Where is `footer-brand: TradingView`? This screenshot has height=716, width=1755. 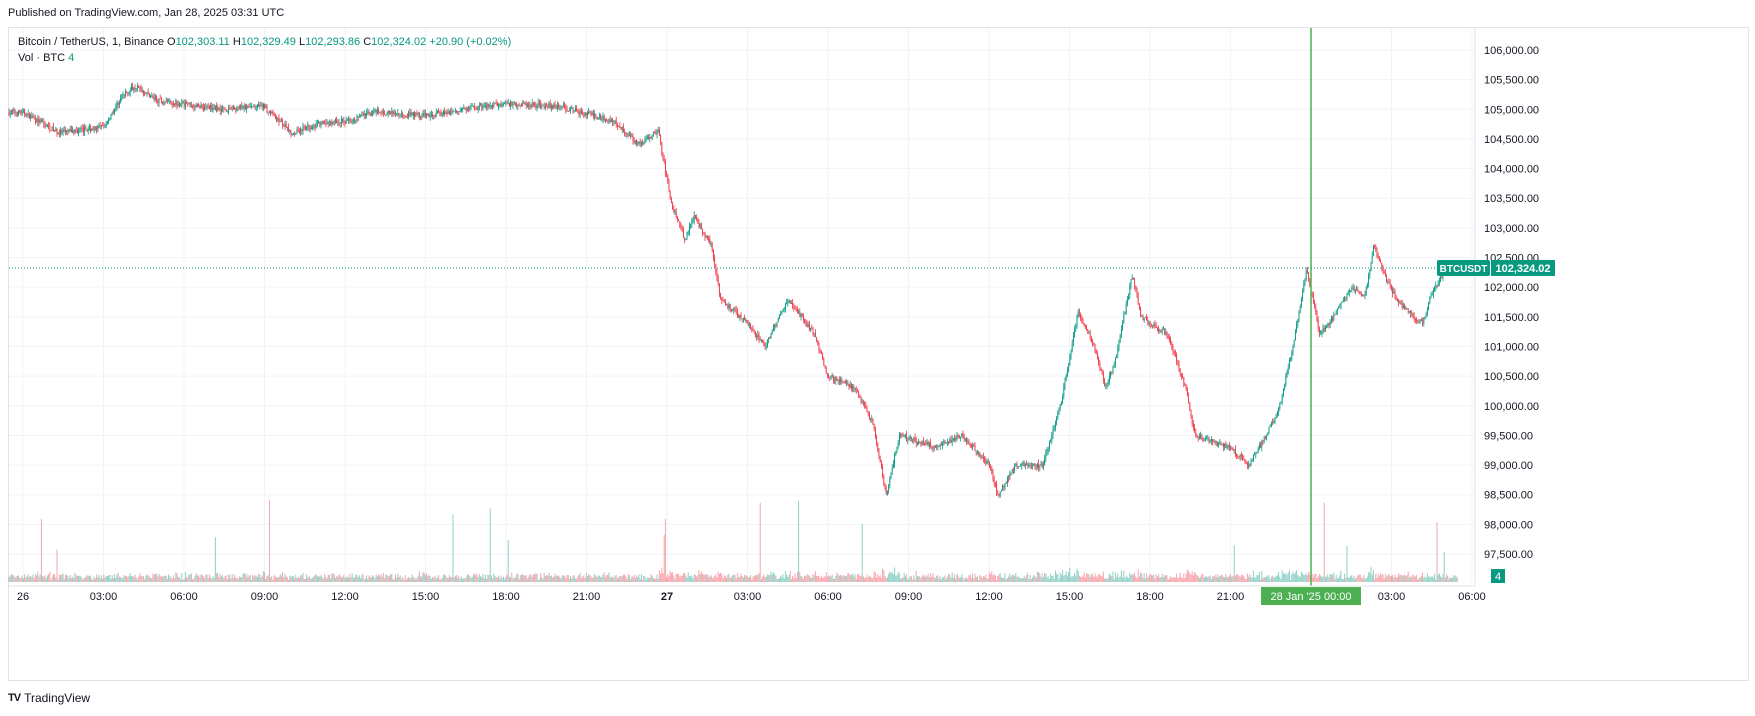 footer-brand: TradingView is located at coordinates (57, 698).